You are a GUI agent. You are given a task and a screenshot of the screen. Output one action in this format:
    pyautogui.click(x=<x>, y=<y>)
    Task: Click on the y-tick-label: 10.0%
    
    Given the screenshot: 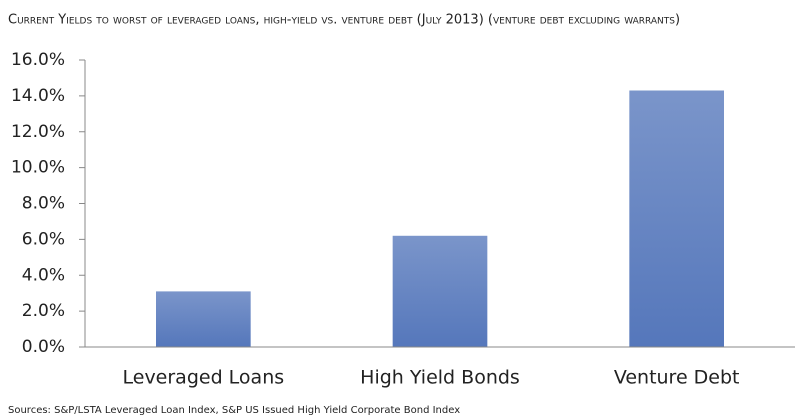 What is the action you would take?
    pyautogui.click(x=38, y=168)
    